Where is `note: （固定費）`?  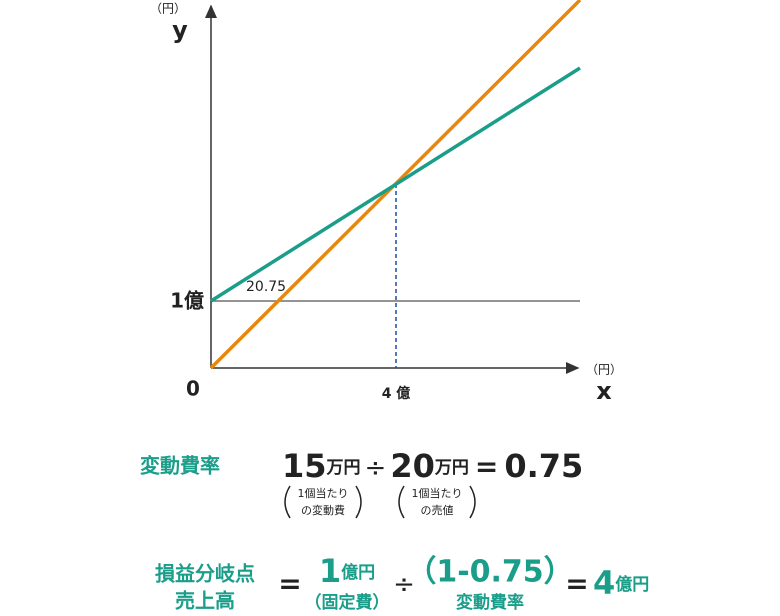
note: （固定費） is located at coordinates (347, 602).